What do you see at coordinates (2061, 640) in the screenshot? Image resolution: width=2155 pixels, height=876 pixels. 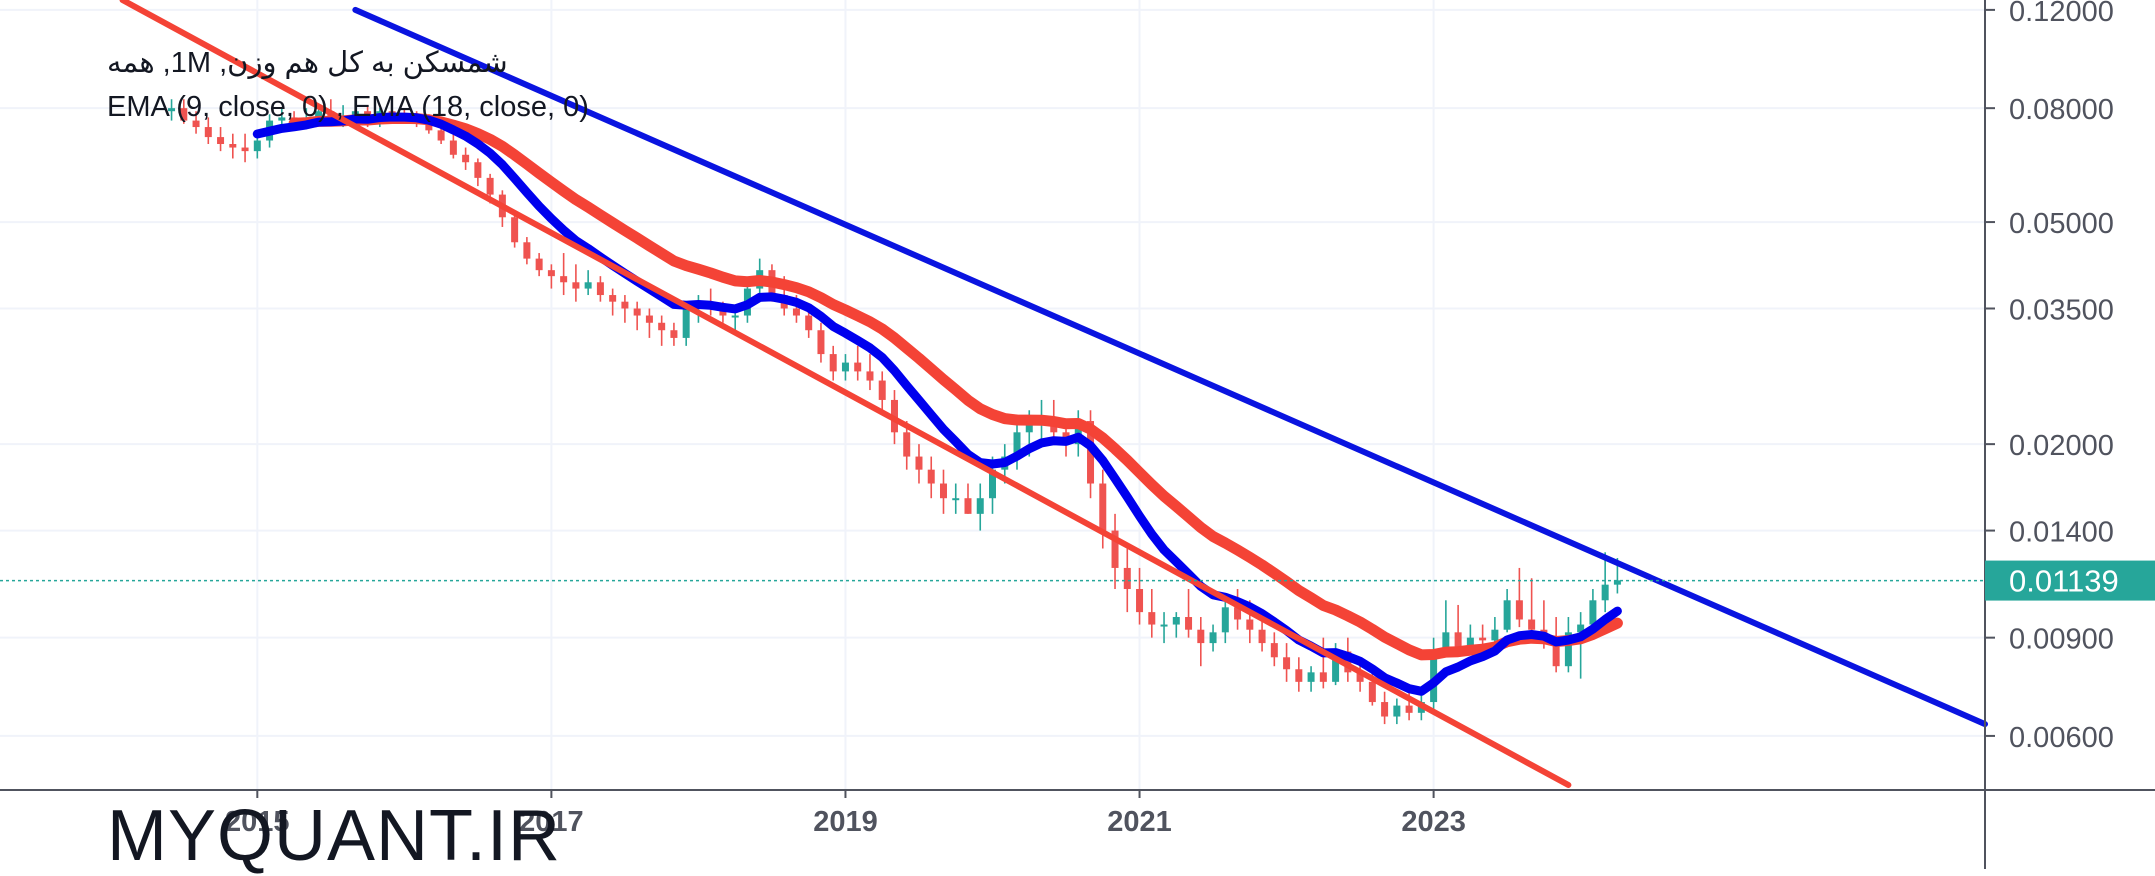 I see `y-tick-label: 0.00900` at bounding box center [2061, 640].